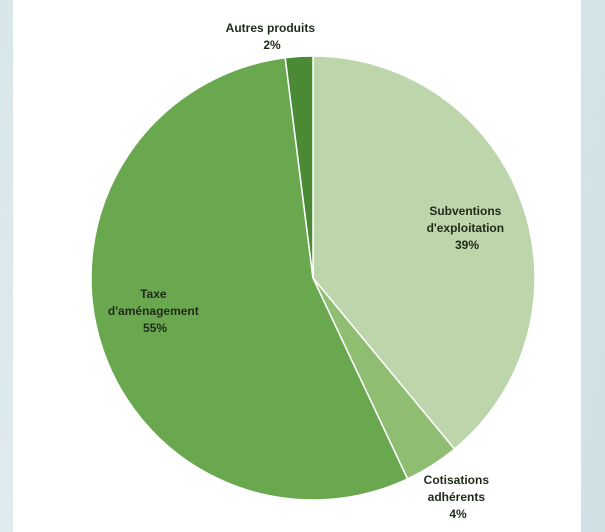 This screenshot has width=605, height=532. What do you see at coordinates (467, 228) in the screenshot?
I see `label-subventions: Subventions d'exploitation 39%` at bounding box center [467, 228].